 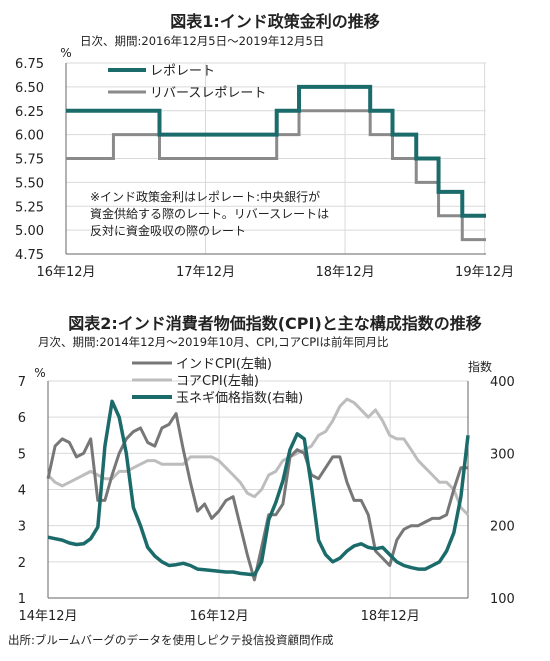 I want to click on chart1-subtitle: 日次、期間:2016年12月5日～2019年12月5日, so click(x=202, y=41).